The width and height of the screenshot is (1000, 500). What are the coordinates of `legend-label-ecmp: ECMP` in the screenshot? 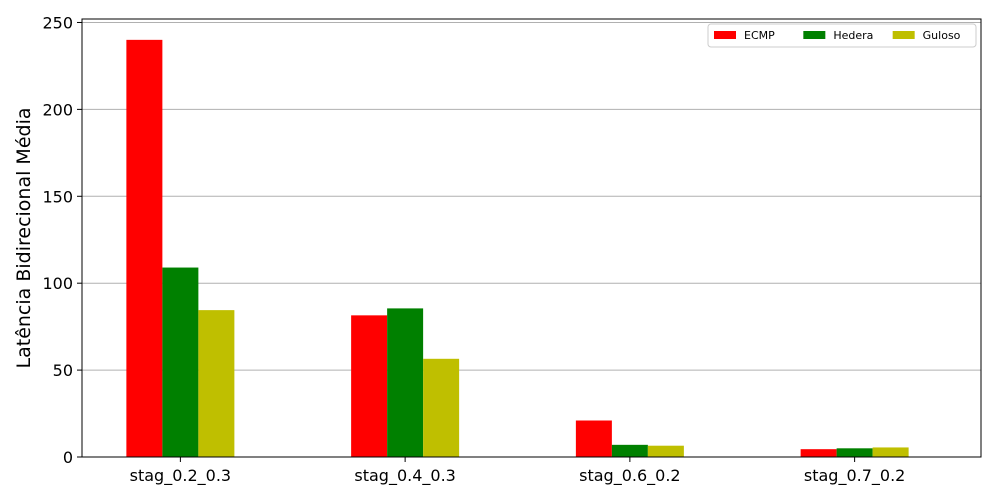 It's located at (759, 35).